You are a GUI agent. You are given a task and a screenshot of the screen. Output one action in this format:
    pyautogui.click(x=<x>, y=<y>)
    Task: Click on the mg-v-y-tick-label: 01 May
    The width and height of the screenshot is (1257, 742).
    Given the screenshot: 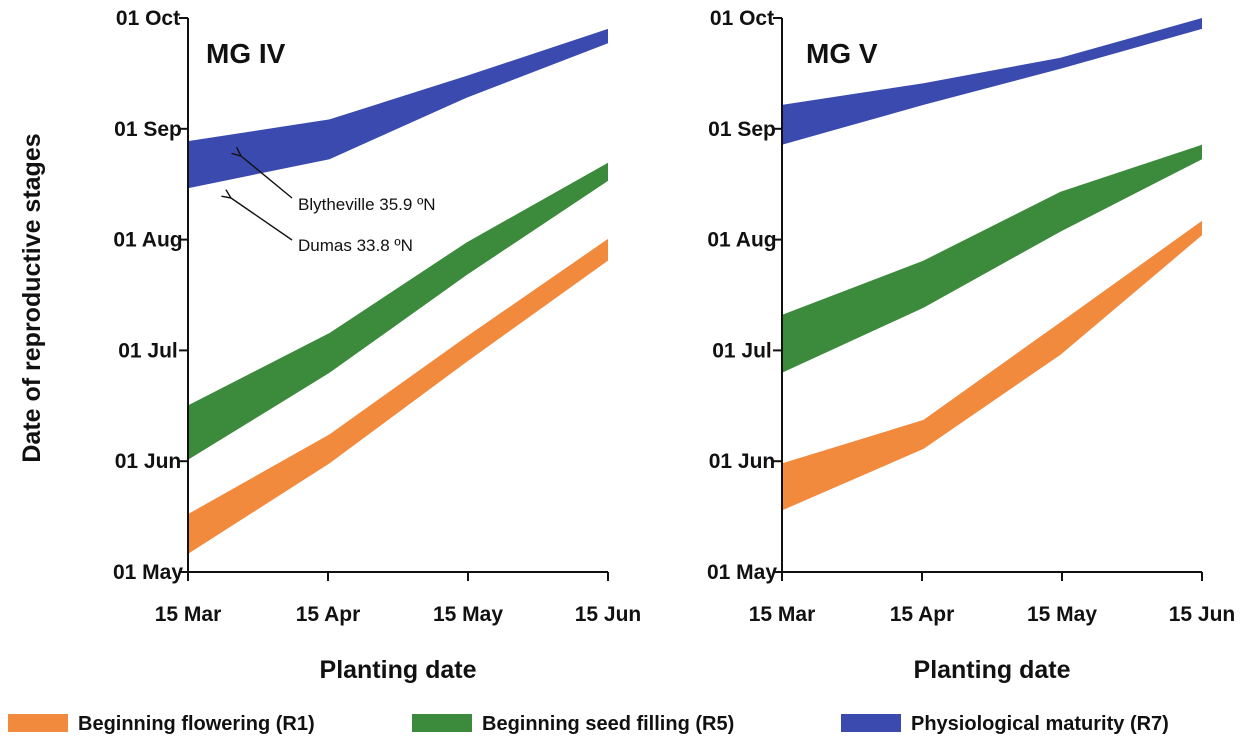 What is the action you would take?
    pyautogui.click(x=742, y=572)
    